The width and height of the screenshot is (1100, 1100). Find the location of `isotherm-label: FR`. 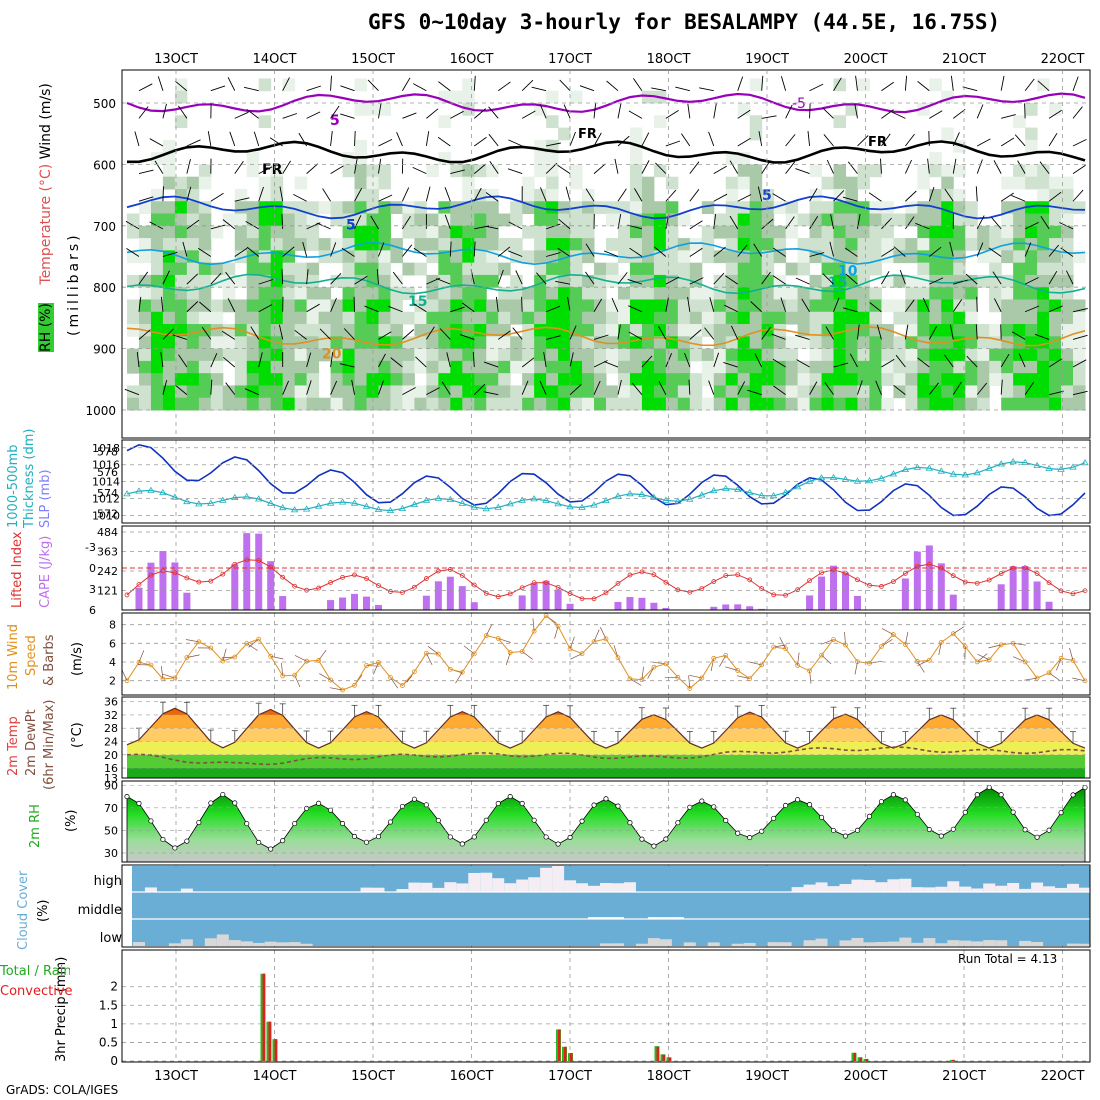

isotherm-label: FR is located at coordinates (272, 170).